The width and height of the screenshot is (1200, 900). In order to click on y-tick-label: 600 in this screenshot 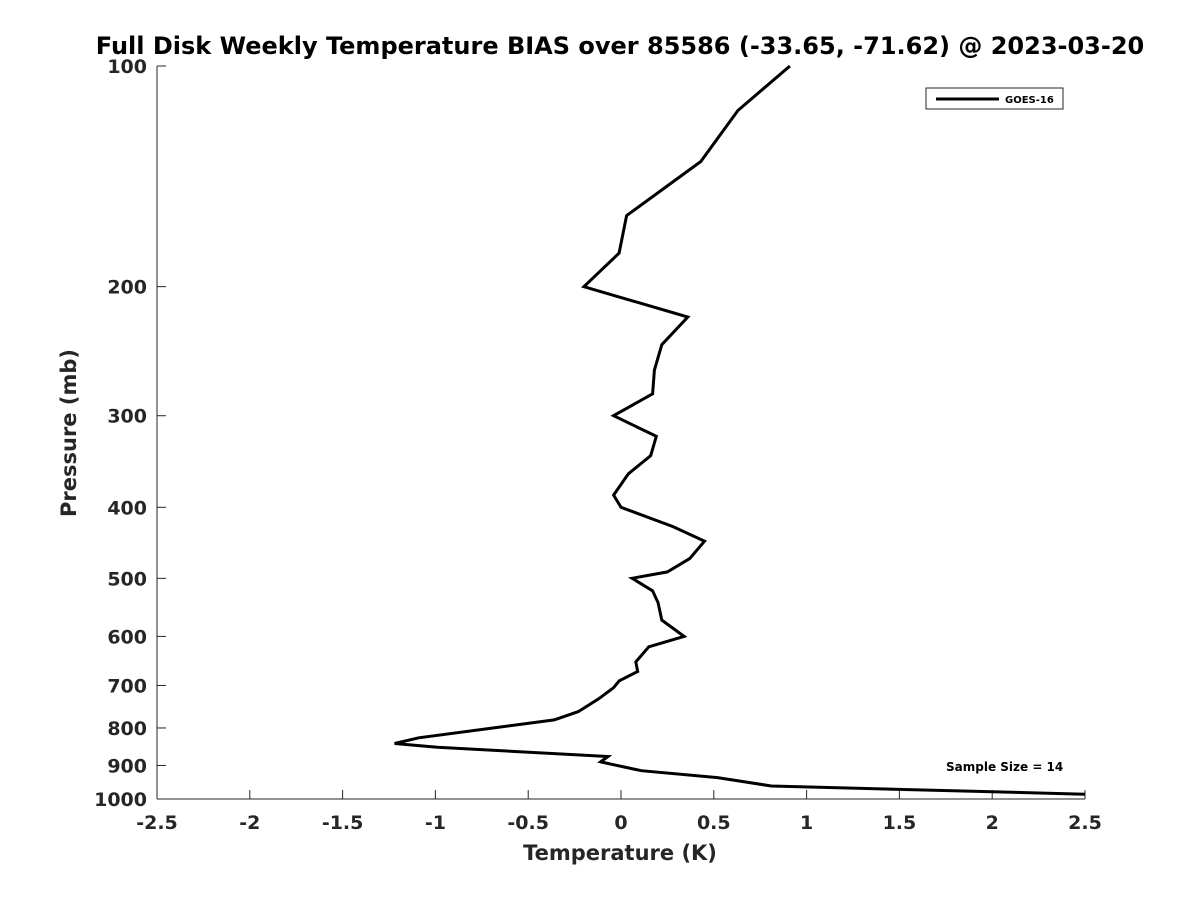, I will do `click(127, 637)`.